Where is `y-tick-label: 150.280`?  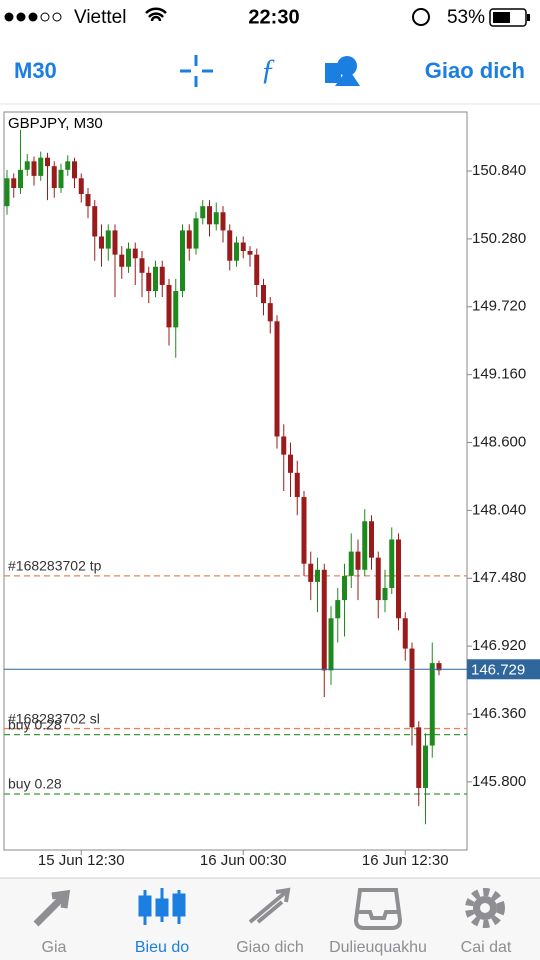
y-tick-label: 150.280 is located at coordinates (499, 238).